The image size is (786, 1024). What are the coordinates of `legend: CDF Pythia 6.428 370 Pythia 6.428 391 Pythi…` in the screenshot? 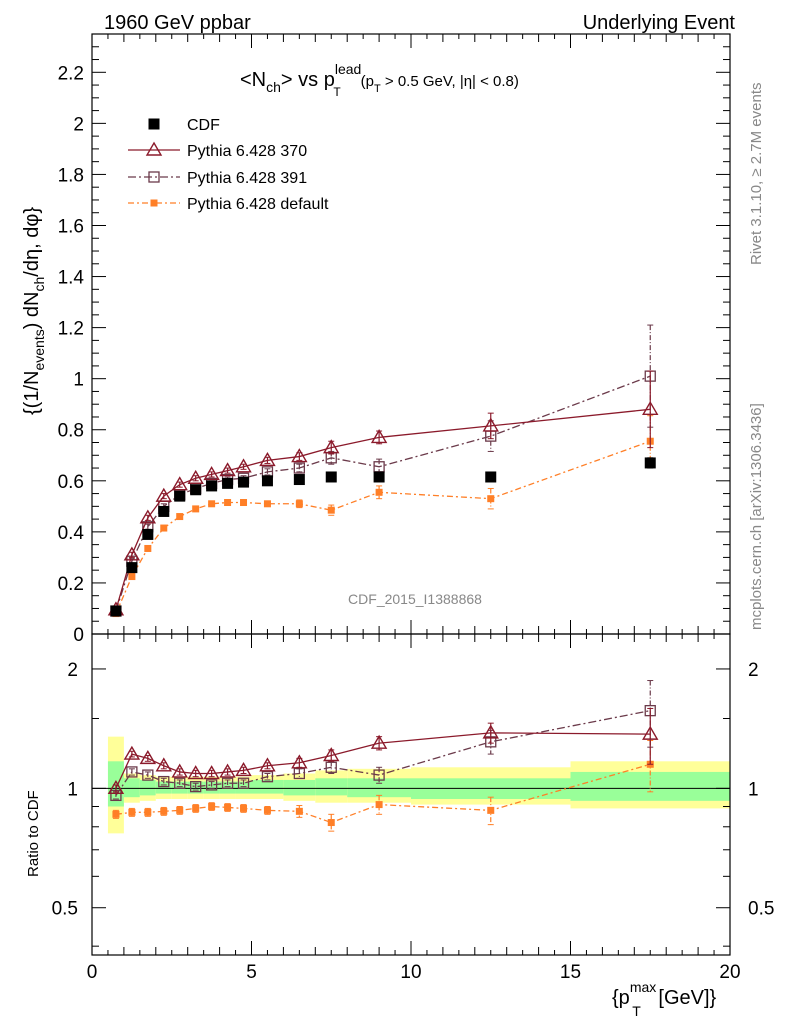 It's located at (228, 165).